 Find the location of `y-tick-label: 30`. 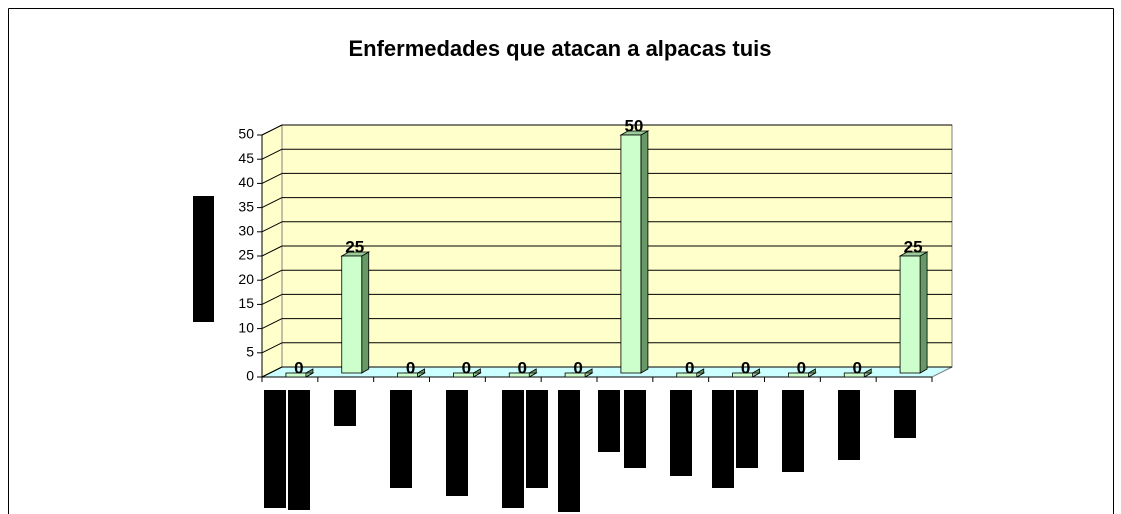

y-tick-label: 30 is located at coordinates (246, 231).